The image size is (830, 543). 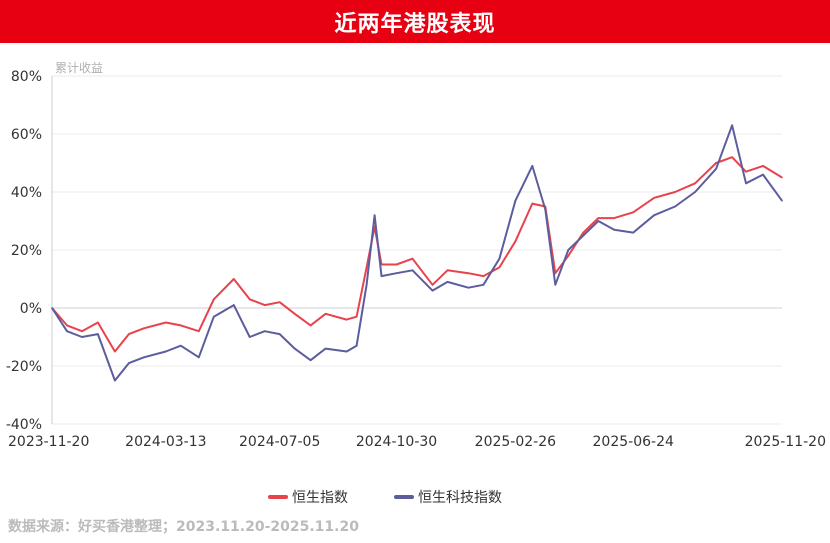 I want to click on chart-title: 近两年港股表现, so click(x=415, y=24).